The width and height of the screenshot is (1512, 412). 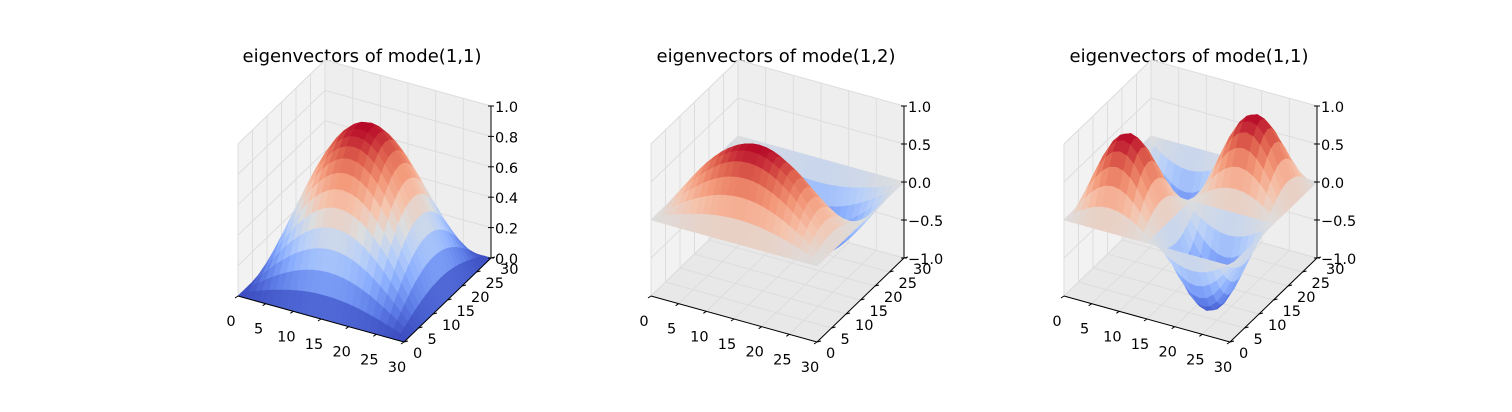 I want to click on panel-title: eigenvectors of mode(1,2), so click(x=776, y=56).